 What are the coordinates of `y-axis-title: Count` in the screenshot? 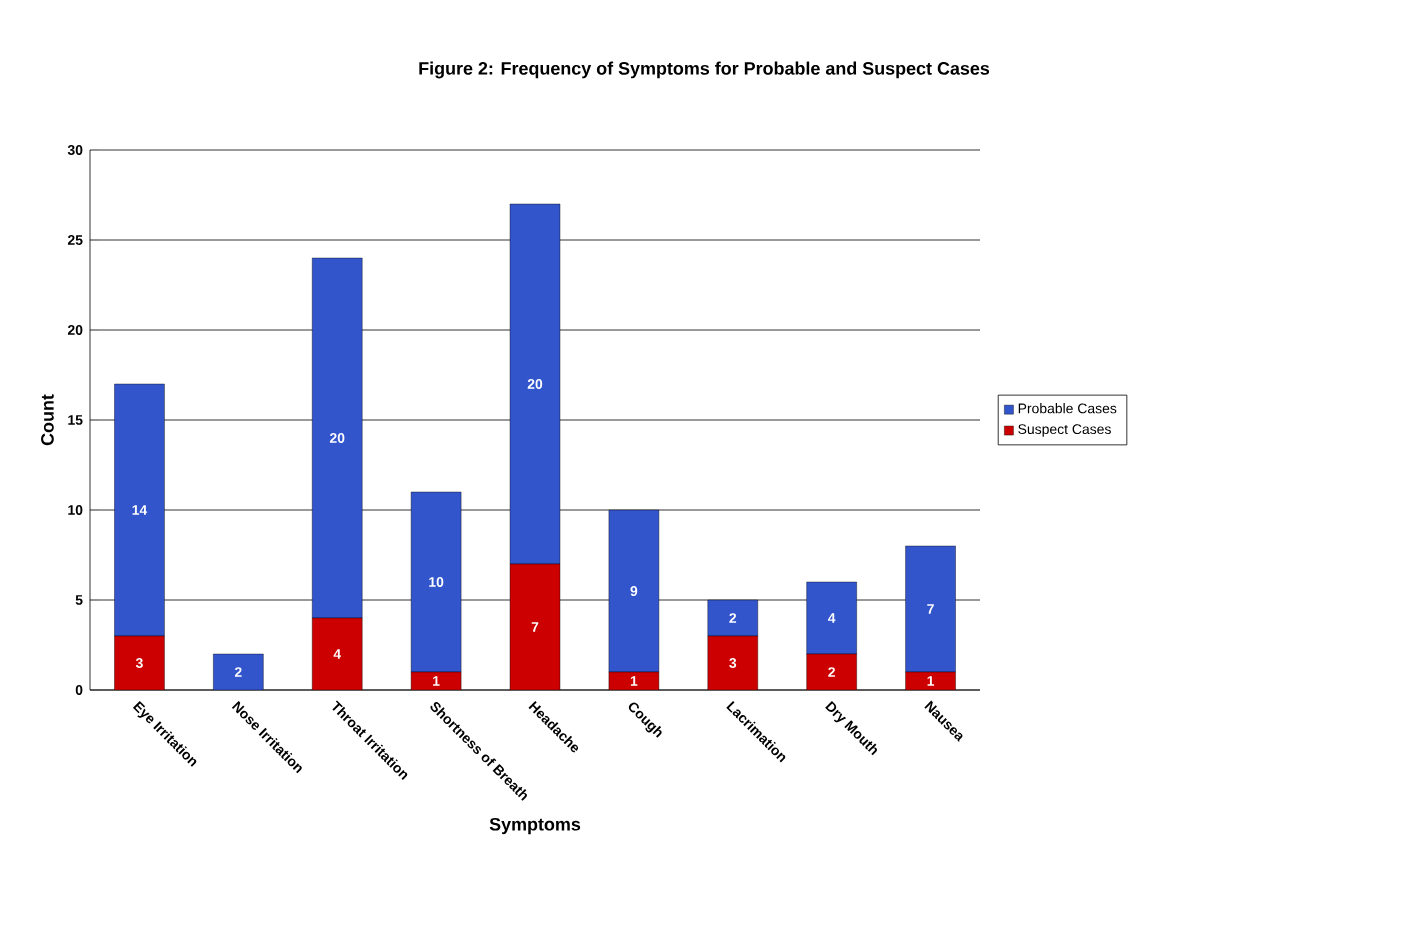 It's located at (47, 420).